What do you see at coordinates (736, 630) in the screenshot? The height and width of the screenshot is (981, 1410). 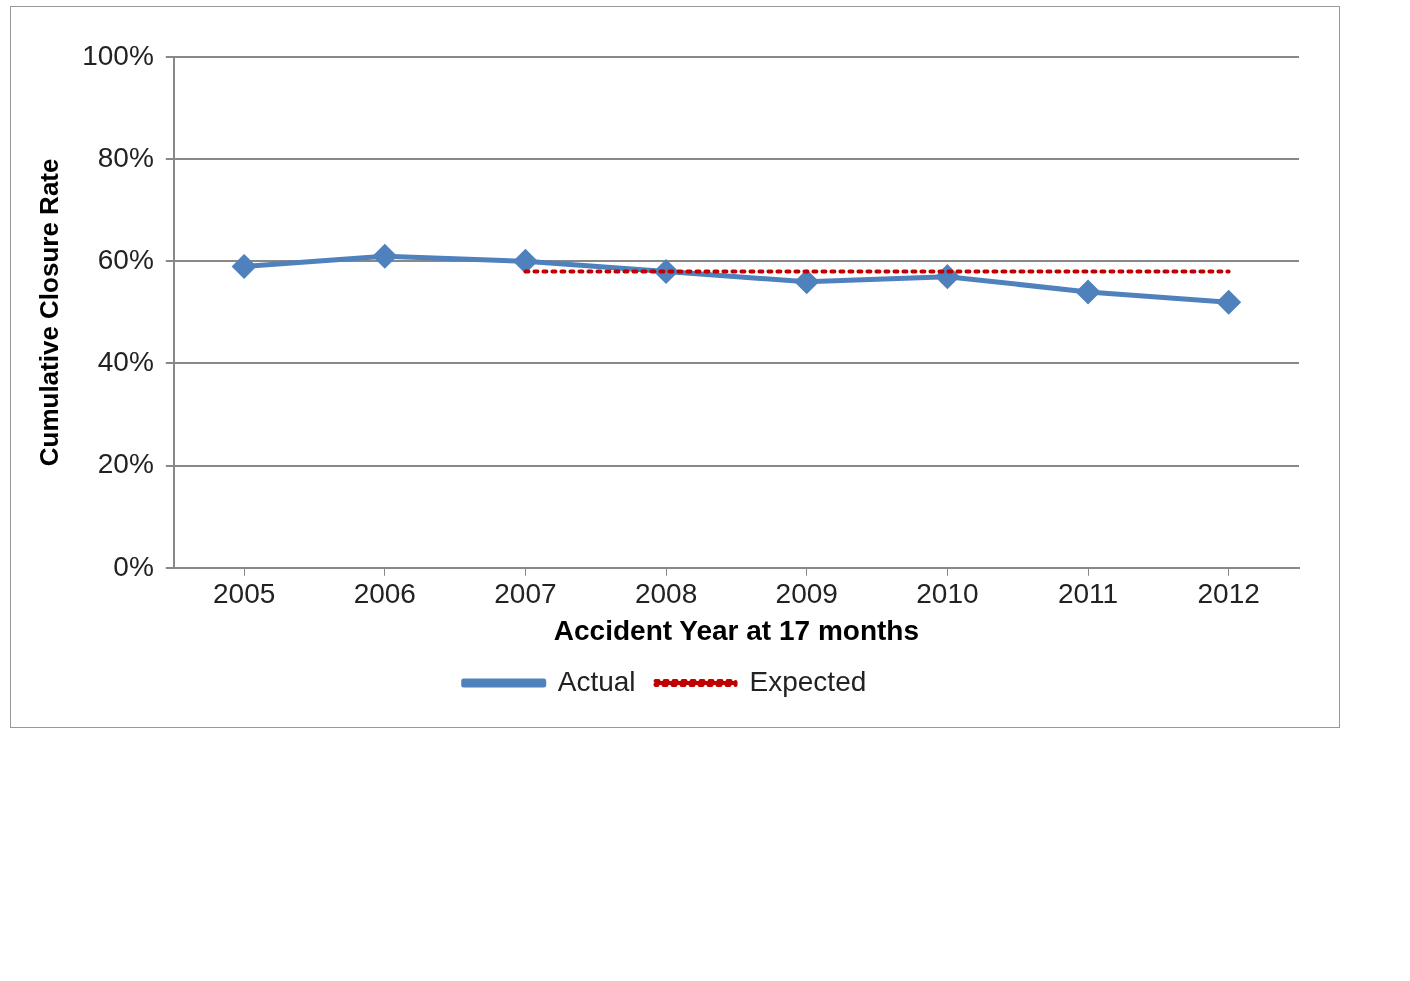 I see `x-axis-title: Accident Year at 17 months` at bounding box center [736, 630].